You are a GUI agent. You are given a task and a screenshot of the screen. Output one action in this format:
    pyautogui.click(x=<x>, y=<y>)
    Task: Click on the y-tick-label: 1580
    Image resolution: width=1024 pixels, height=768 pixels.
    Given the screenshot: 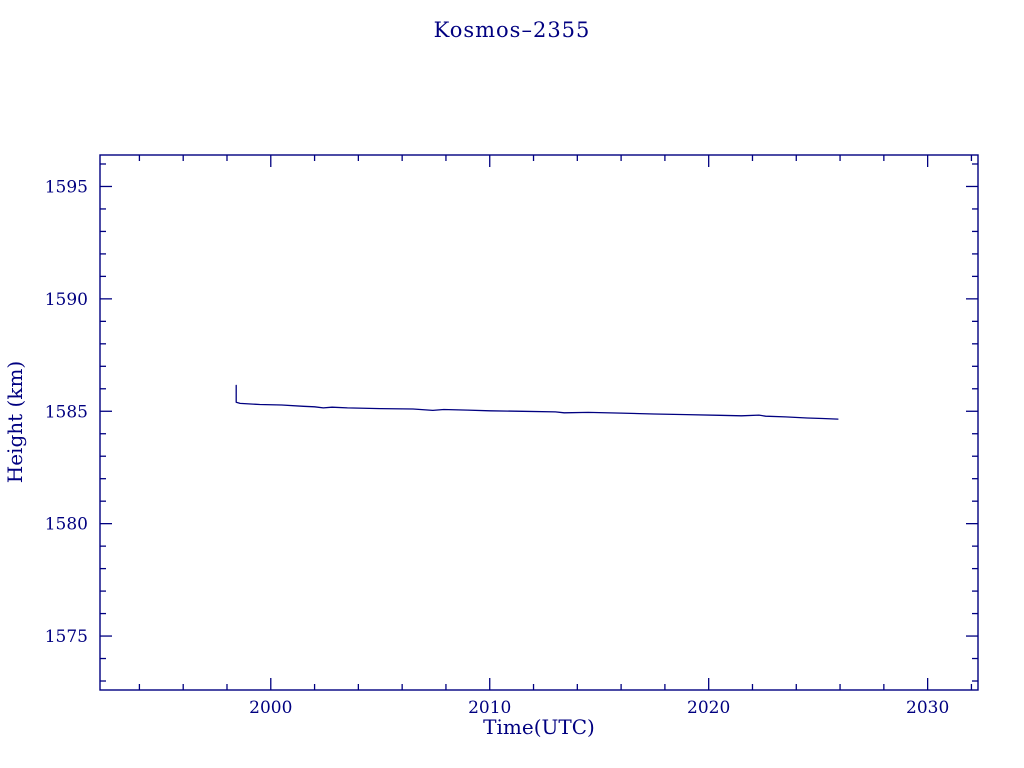 What is the action you would take?
    pyautogui.click(x=66, y=525)
    